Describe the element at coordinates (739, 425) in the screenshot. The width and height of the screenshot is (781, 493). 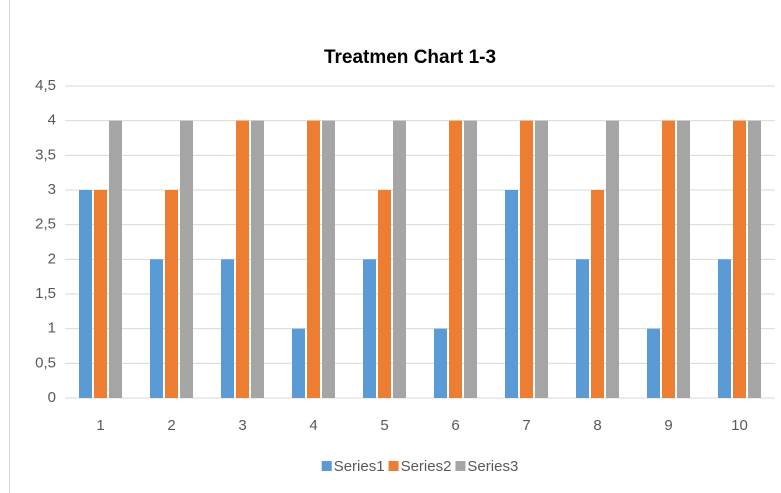
I see `x-tick-label: 10` at that location.